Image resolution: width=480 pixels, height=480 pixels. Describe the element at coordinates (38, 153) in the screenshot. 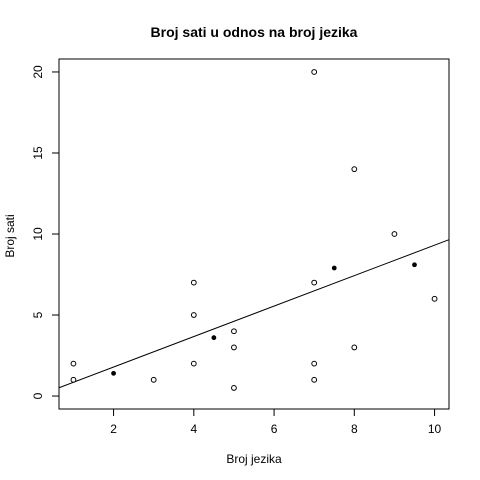

I see `y-tick-label: 15` at that location.